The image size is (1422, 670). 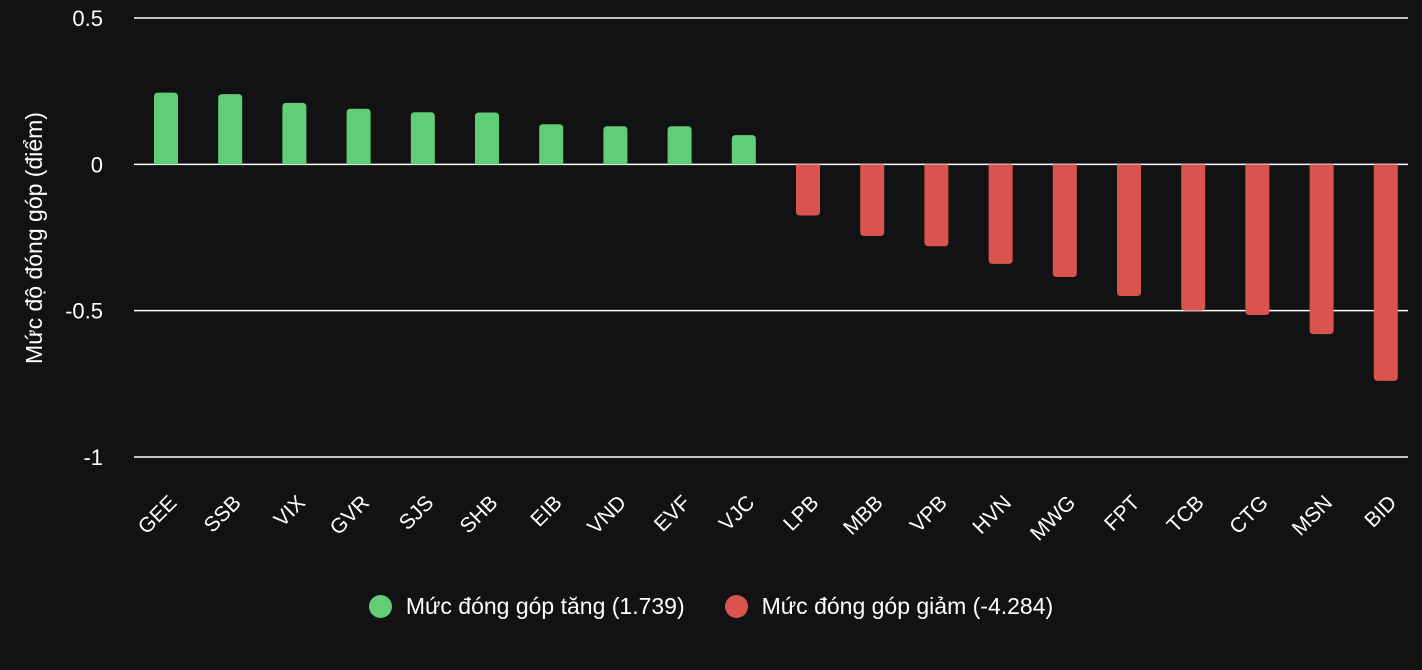 I want to click on bar-ssb, so click(x=230, y=129).